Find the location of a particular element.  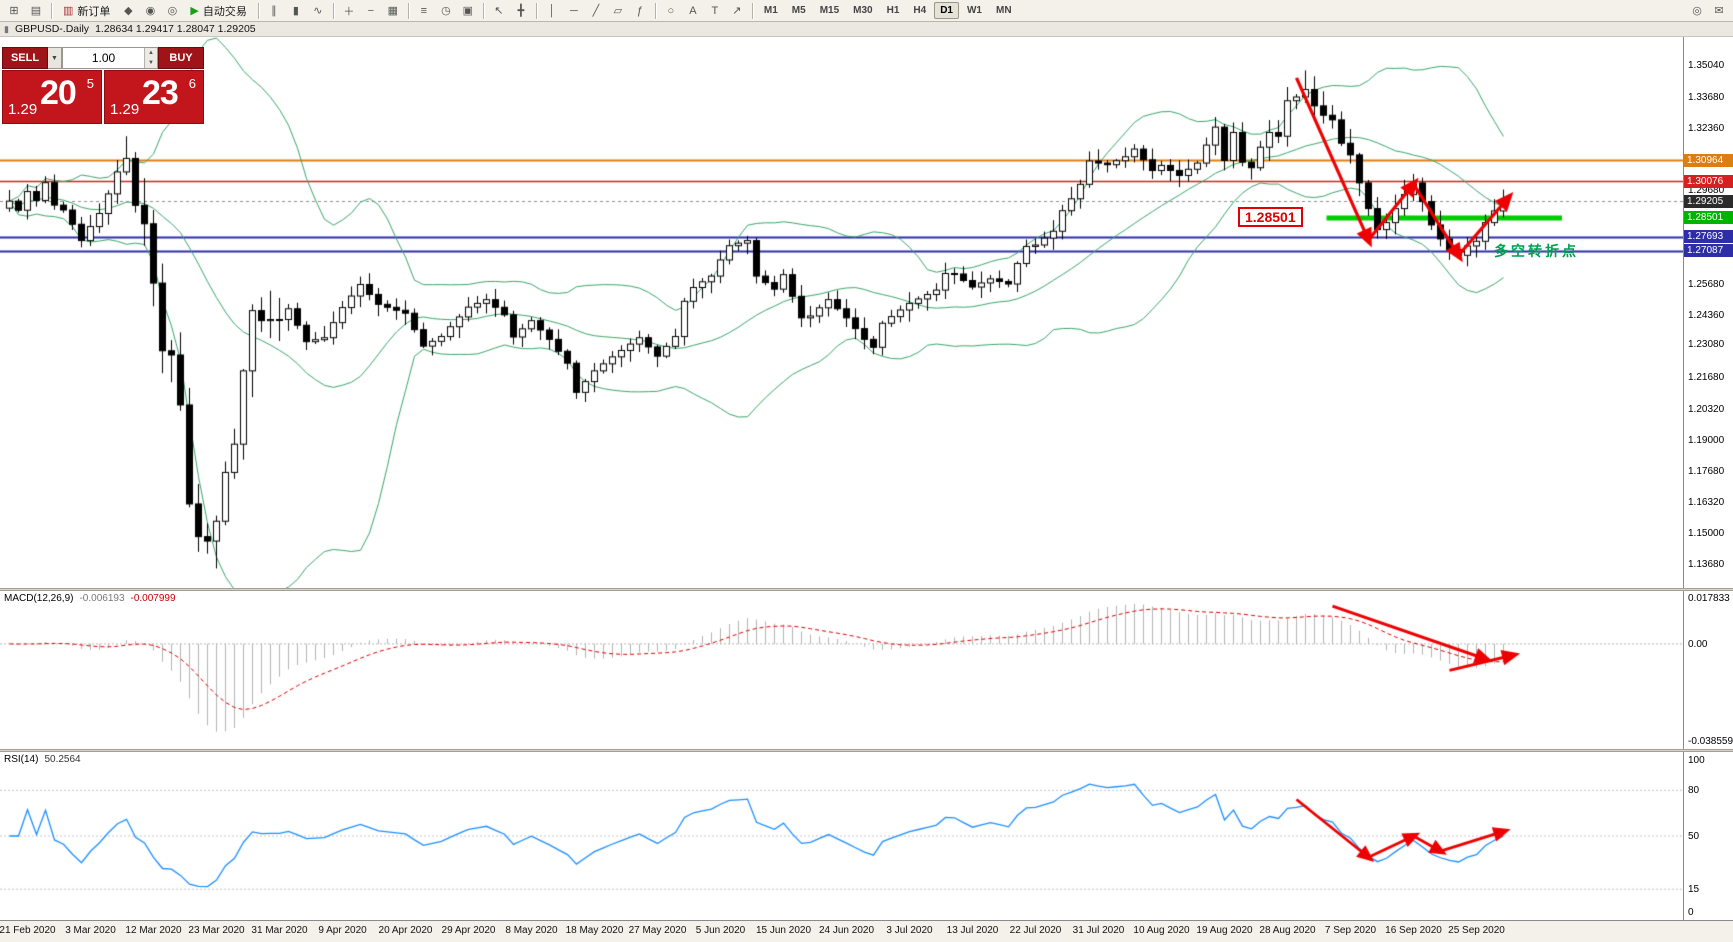

new-order-button: ▥ is located at coordinates (68, 11).